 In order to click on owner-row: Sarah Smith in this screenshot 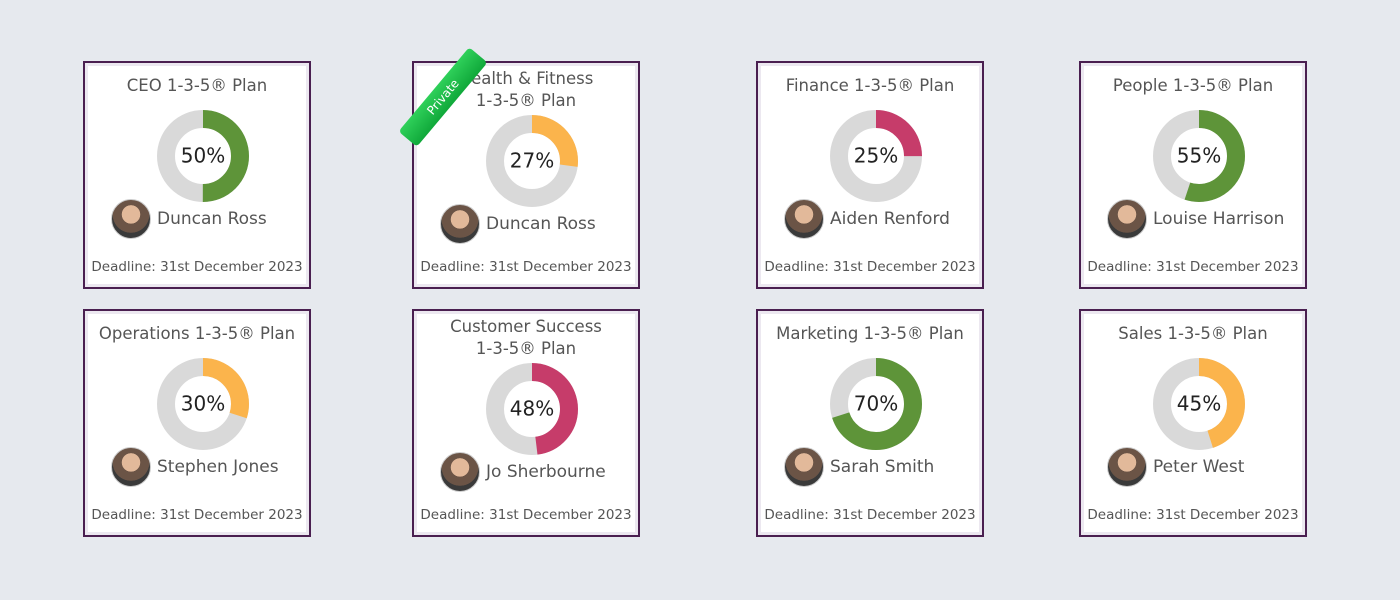, I will do `click(881, 467)`.